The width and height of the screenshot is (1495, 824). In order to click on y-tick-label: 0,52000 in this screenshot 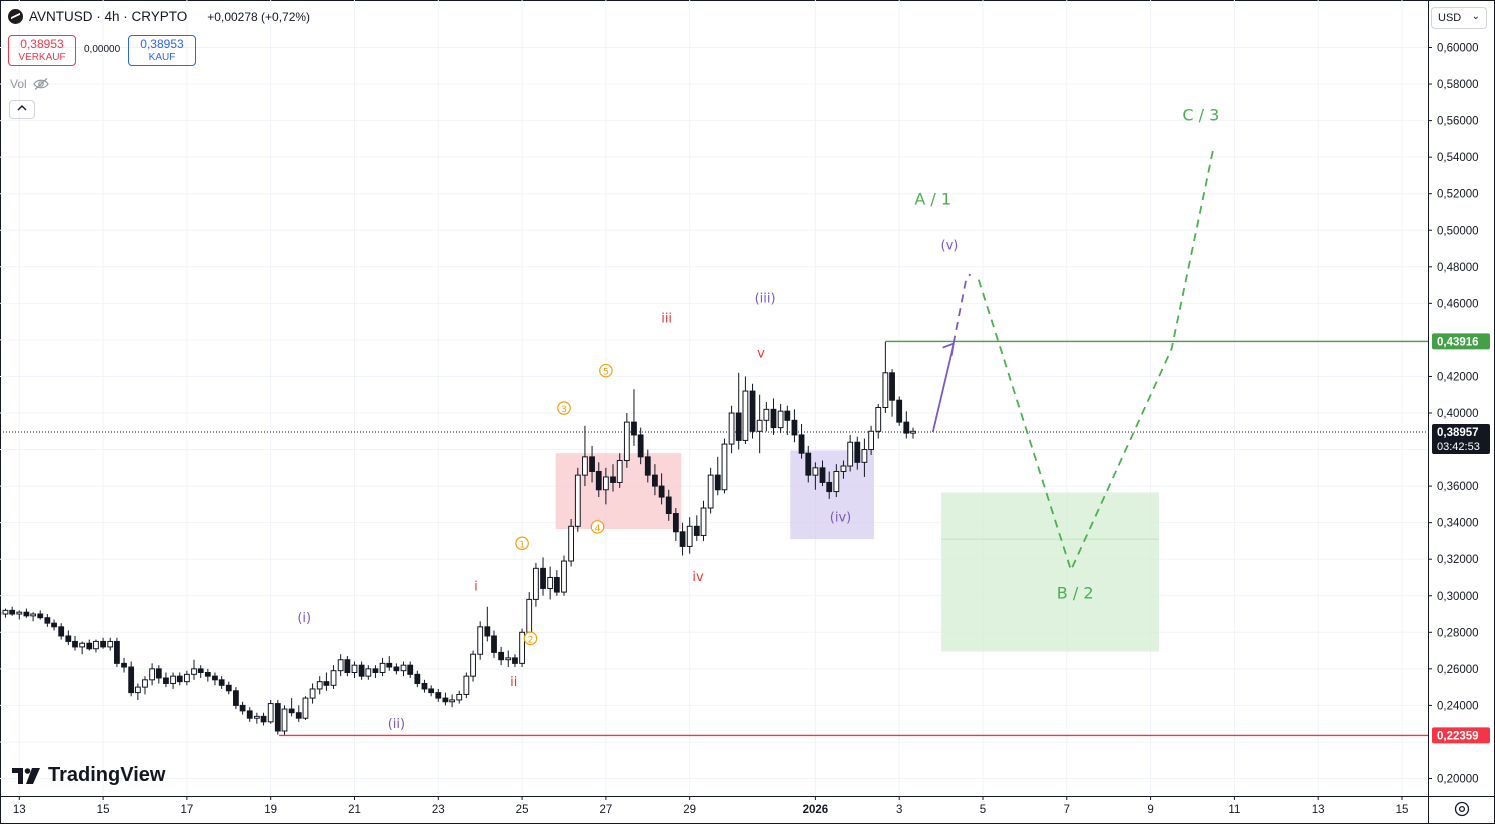, I will do `click(1458, 195)`.